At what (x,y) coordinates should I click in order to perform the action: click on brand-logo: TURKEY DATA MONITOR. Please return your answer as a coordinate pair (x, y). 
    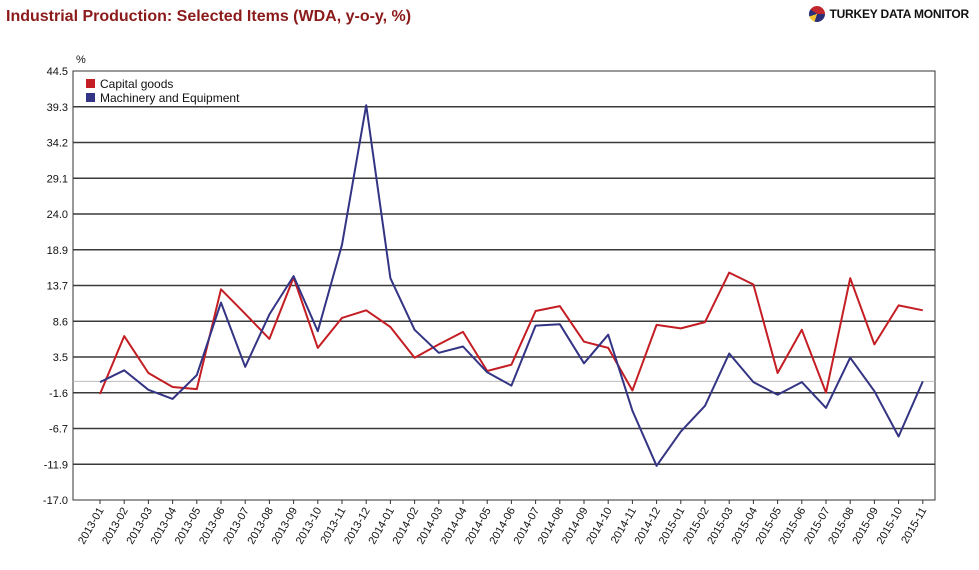
    Looking at the image, I should click on (889, 14).